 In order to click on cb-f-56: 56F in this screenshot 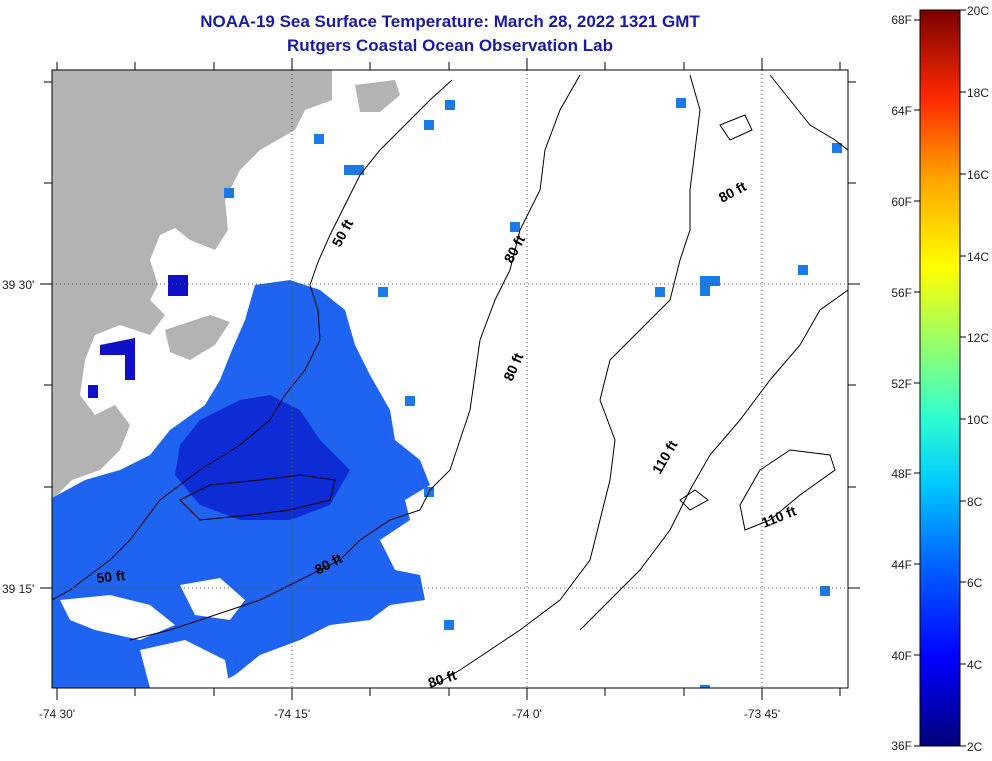, I will do `click(901, 293)`.